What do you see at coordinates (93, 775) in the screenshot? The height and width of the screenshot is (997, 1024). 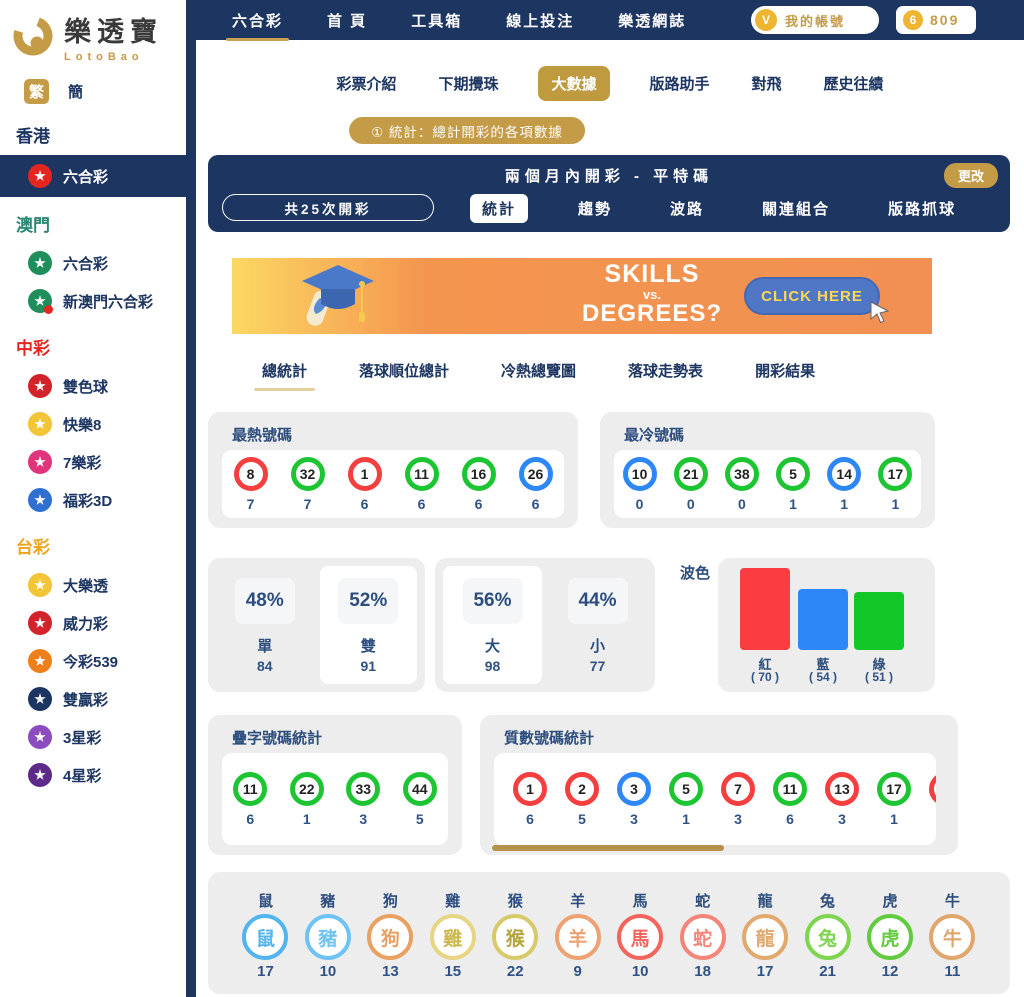 I see `sidebar-item-4xingcai: 4星彩` at bounding box center [93, 775].